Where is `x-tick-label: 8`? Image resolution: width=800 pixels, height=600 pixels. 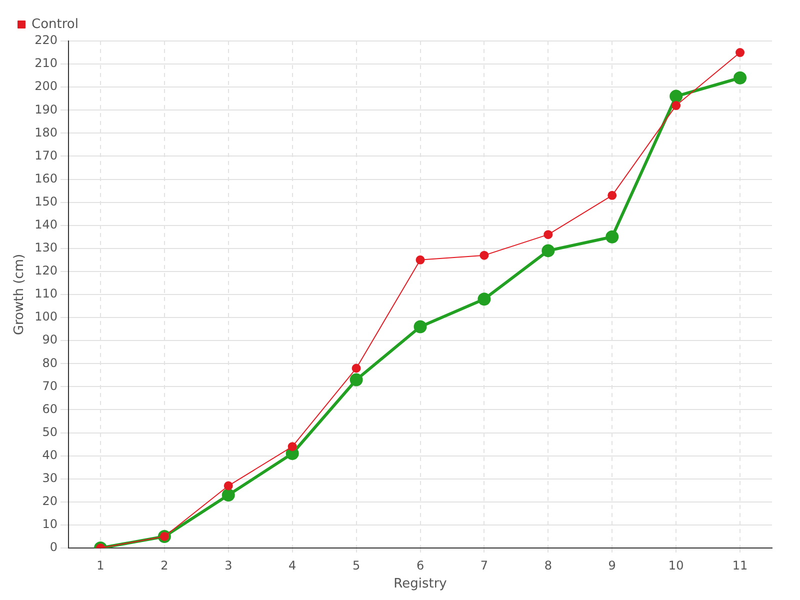 x-tick-label: 8 is located at coordinates (548, 565).